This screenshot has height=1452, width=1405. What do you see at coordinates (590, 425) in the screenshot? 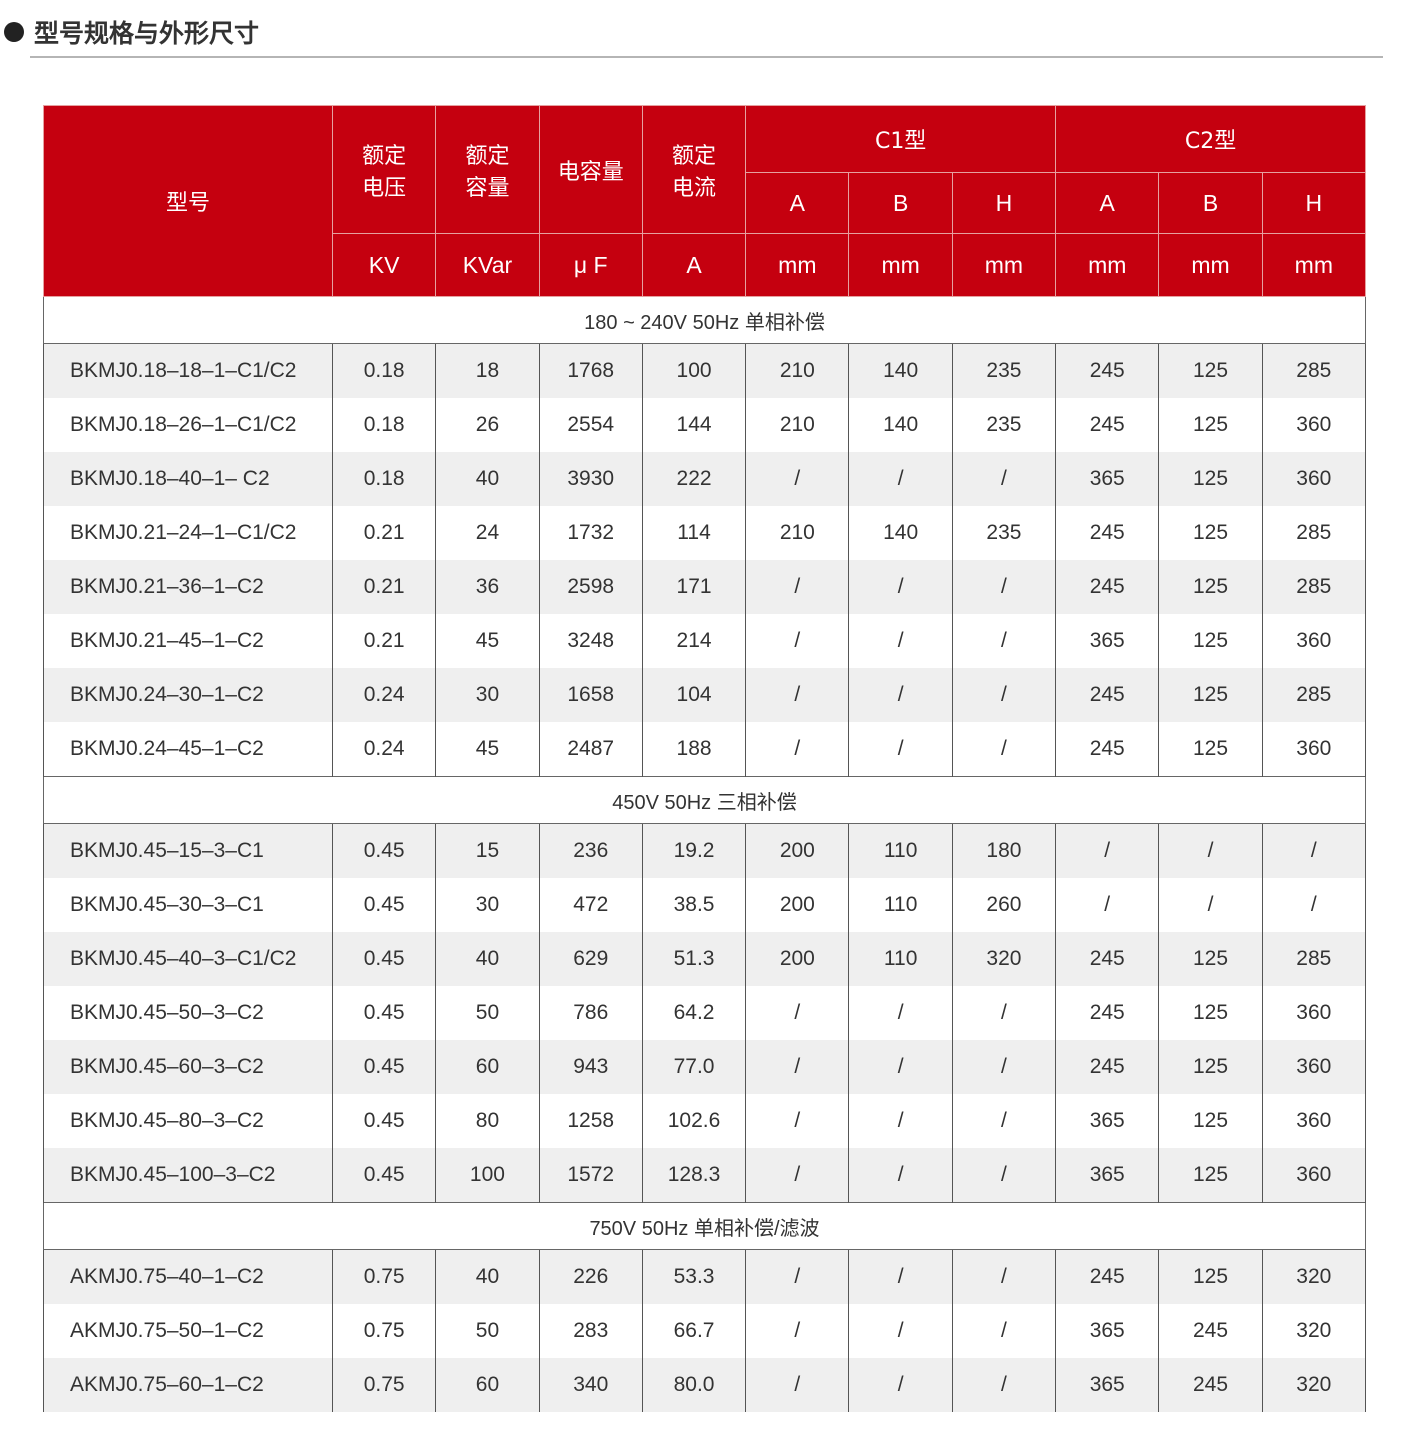
I see `value-cell: 2554` at bounding box center [590, 425].